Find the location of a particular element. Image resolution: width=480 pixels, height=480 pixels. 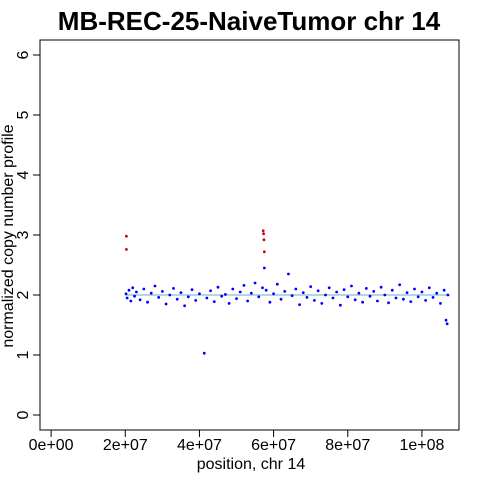

y-axis: 0 1 2 3 4 5 6 is located at coordinates (28, 234).